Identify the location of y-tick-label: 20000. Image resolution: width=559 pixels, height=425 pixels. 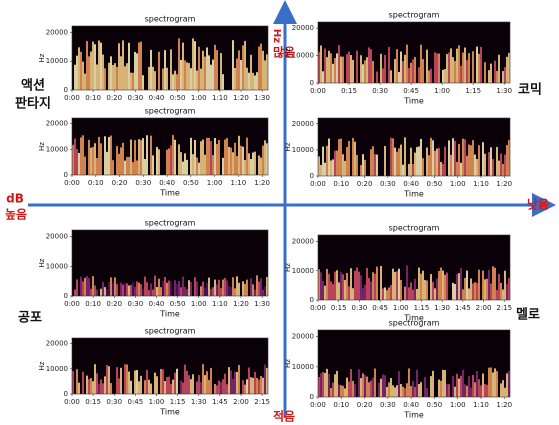
(303, 337).